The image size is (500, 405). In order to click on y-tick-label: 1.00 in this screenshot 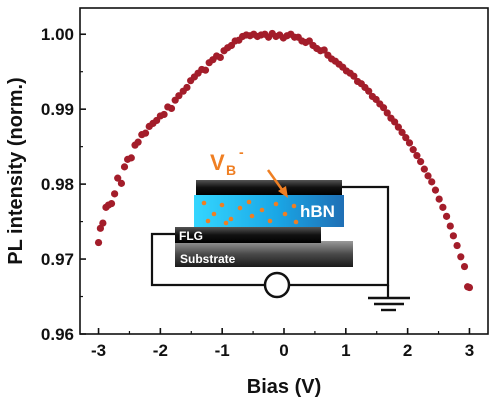, I will do `click(57, 34)`.